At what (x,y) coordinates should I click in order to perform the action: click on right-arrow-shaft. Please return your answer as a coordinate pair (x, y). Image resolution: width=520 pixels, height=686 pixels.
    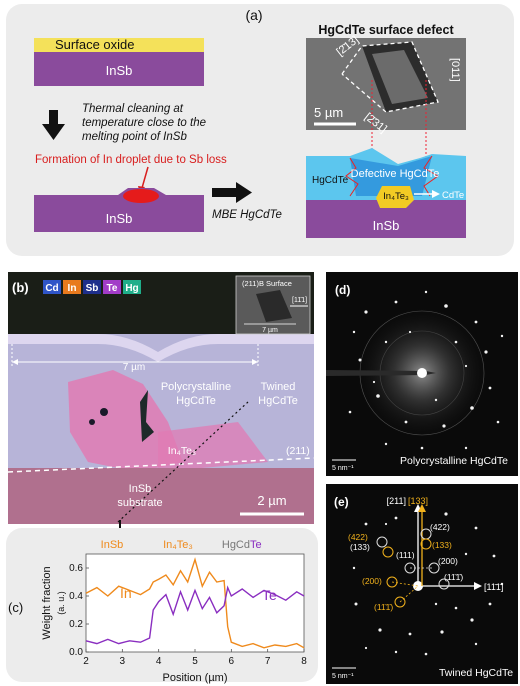
    Looking at the image, I should click on (225, 192).